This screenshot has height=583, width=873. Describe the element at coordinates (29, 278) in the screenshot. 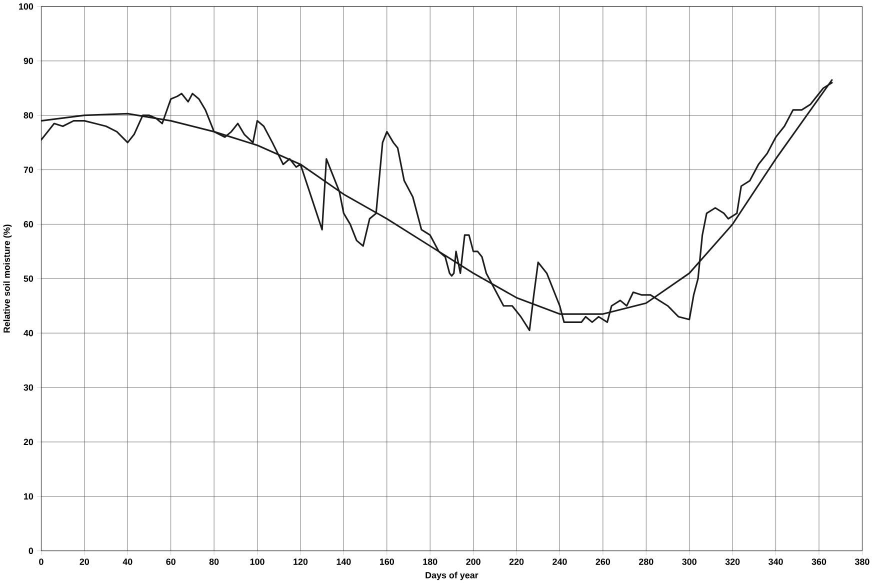

I see `y-tick-label: 50` at that location.